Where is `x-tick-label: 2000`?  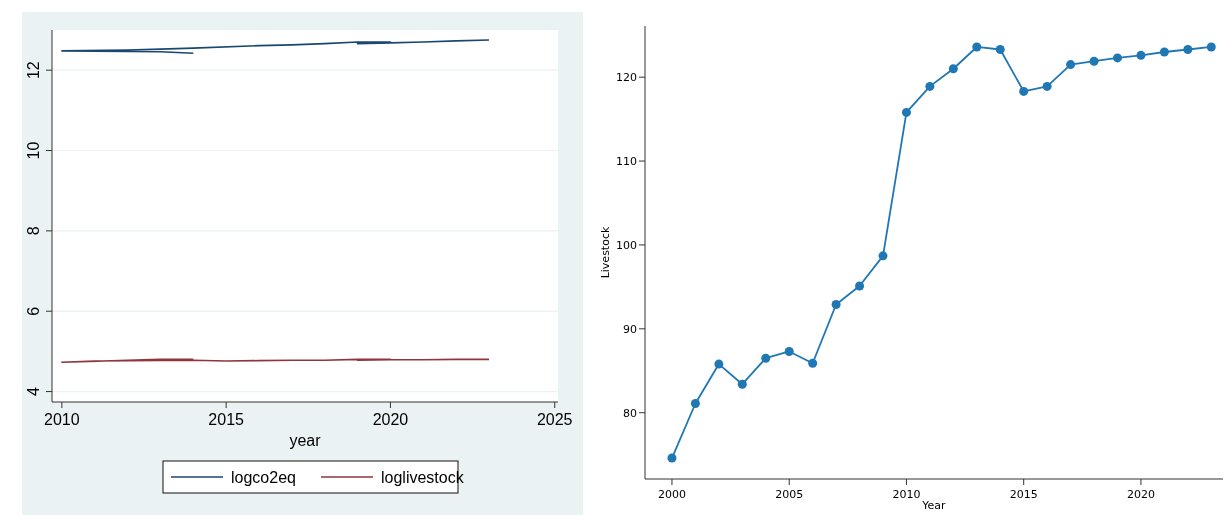
x-tick-label: 2000 is located at coordinates (671, 494).